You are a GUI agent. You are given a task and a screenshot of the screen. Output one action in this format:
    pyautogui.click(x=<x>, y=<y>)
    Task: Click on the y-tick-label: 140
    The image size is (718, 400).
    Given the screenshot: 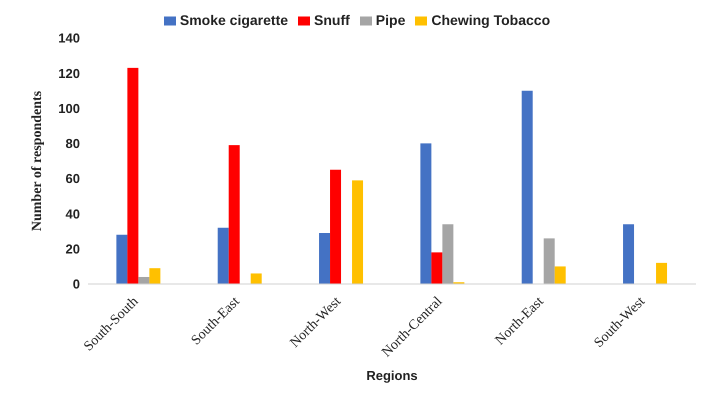 What is the action you would take?
    pyautogui.click(x=69, y=38)
    